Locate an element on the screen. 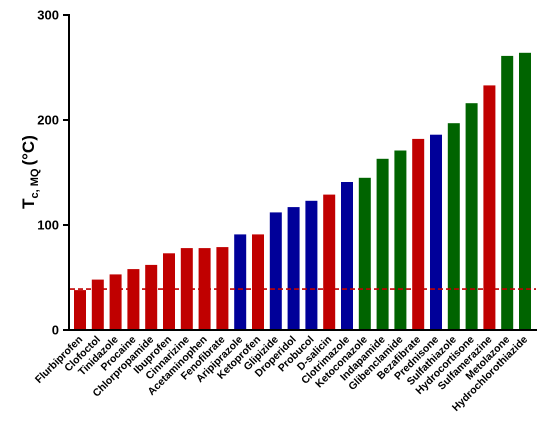 The height and width of the screenshot is (432, 550). y-tick-label: 0 is located at coordinates (55, 330).